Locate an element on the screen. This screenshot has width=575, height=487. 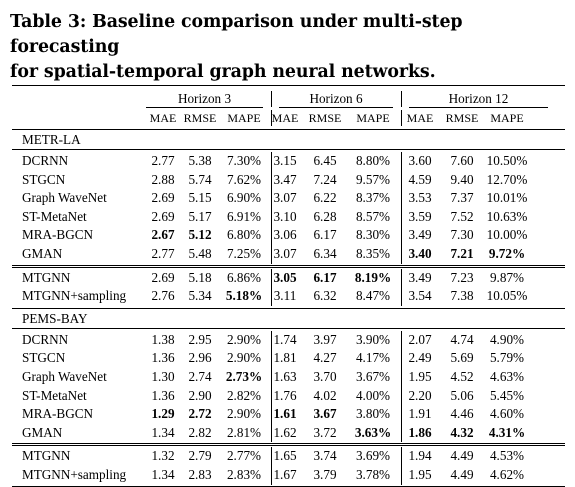
metric-value: 1.34 is located at coordinates (163, 432).